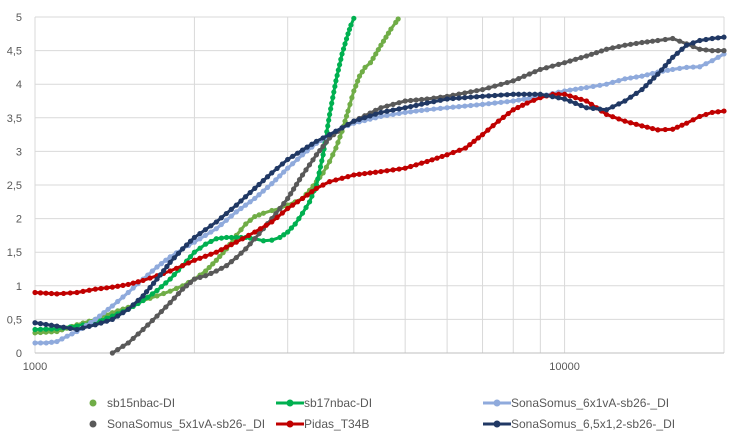 Image resolution: width=754 pixels, height=446 pixels. Describe the element at coordinates (177, 424) in the screenshot. I see `legend-item: SonaSomus_5x1vA-sb26-_DI` at that location.